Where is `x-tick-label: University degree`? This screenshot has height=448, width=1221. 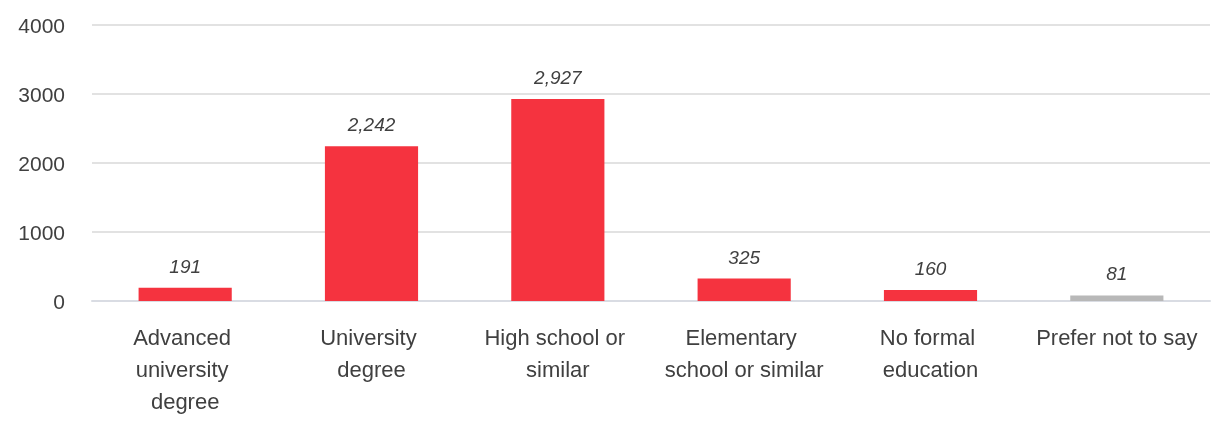 x-tick-label: University degree is located at coordinates (371, 353).